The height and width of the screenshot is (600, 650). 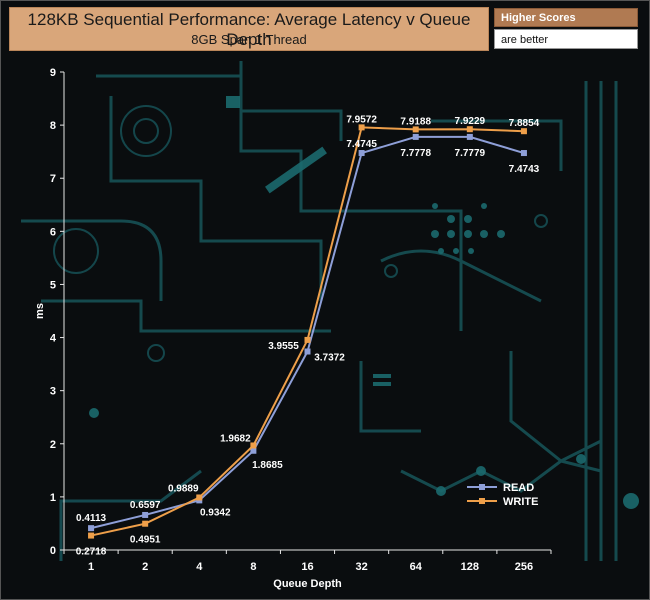 I want to click on y-tick-label: 3, so click(x=53, y=392).